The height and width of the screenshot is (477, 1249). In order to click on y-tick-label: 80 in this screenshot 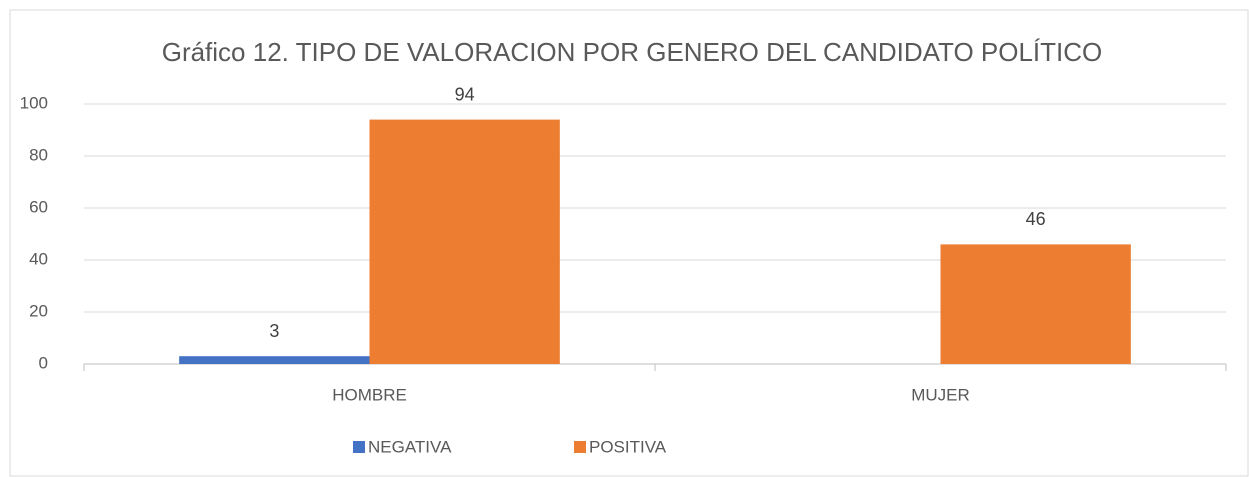, I will do `click(38, 154)`.